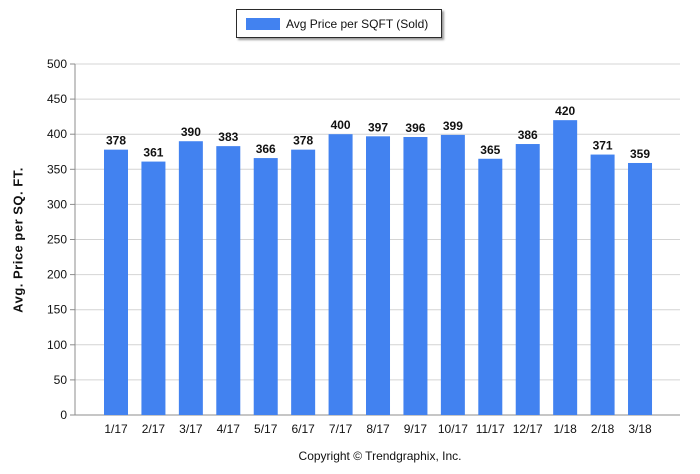 This screenshot has height=474, width=700. What do you see at coordinates (357, 23) in the screenshot?
I see `legend-label: Avg Price per SQFT (Sold)` at bounding box center [357, 23].